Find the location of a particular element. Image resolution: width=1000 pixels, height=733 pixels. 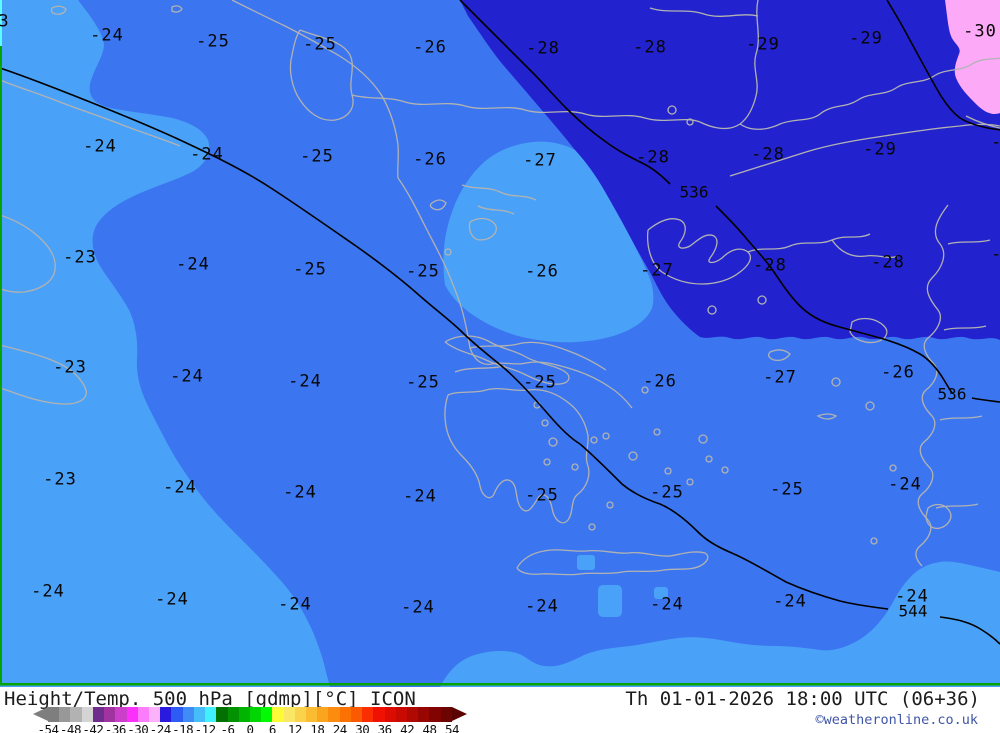

region-light-center is located at coordinates (548, 242).